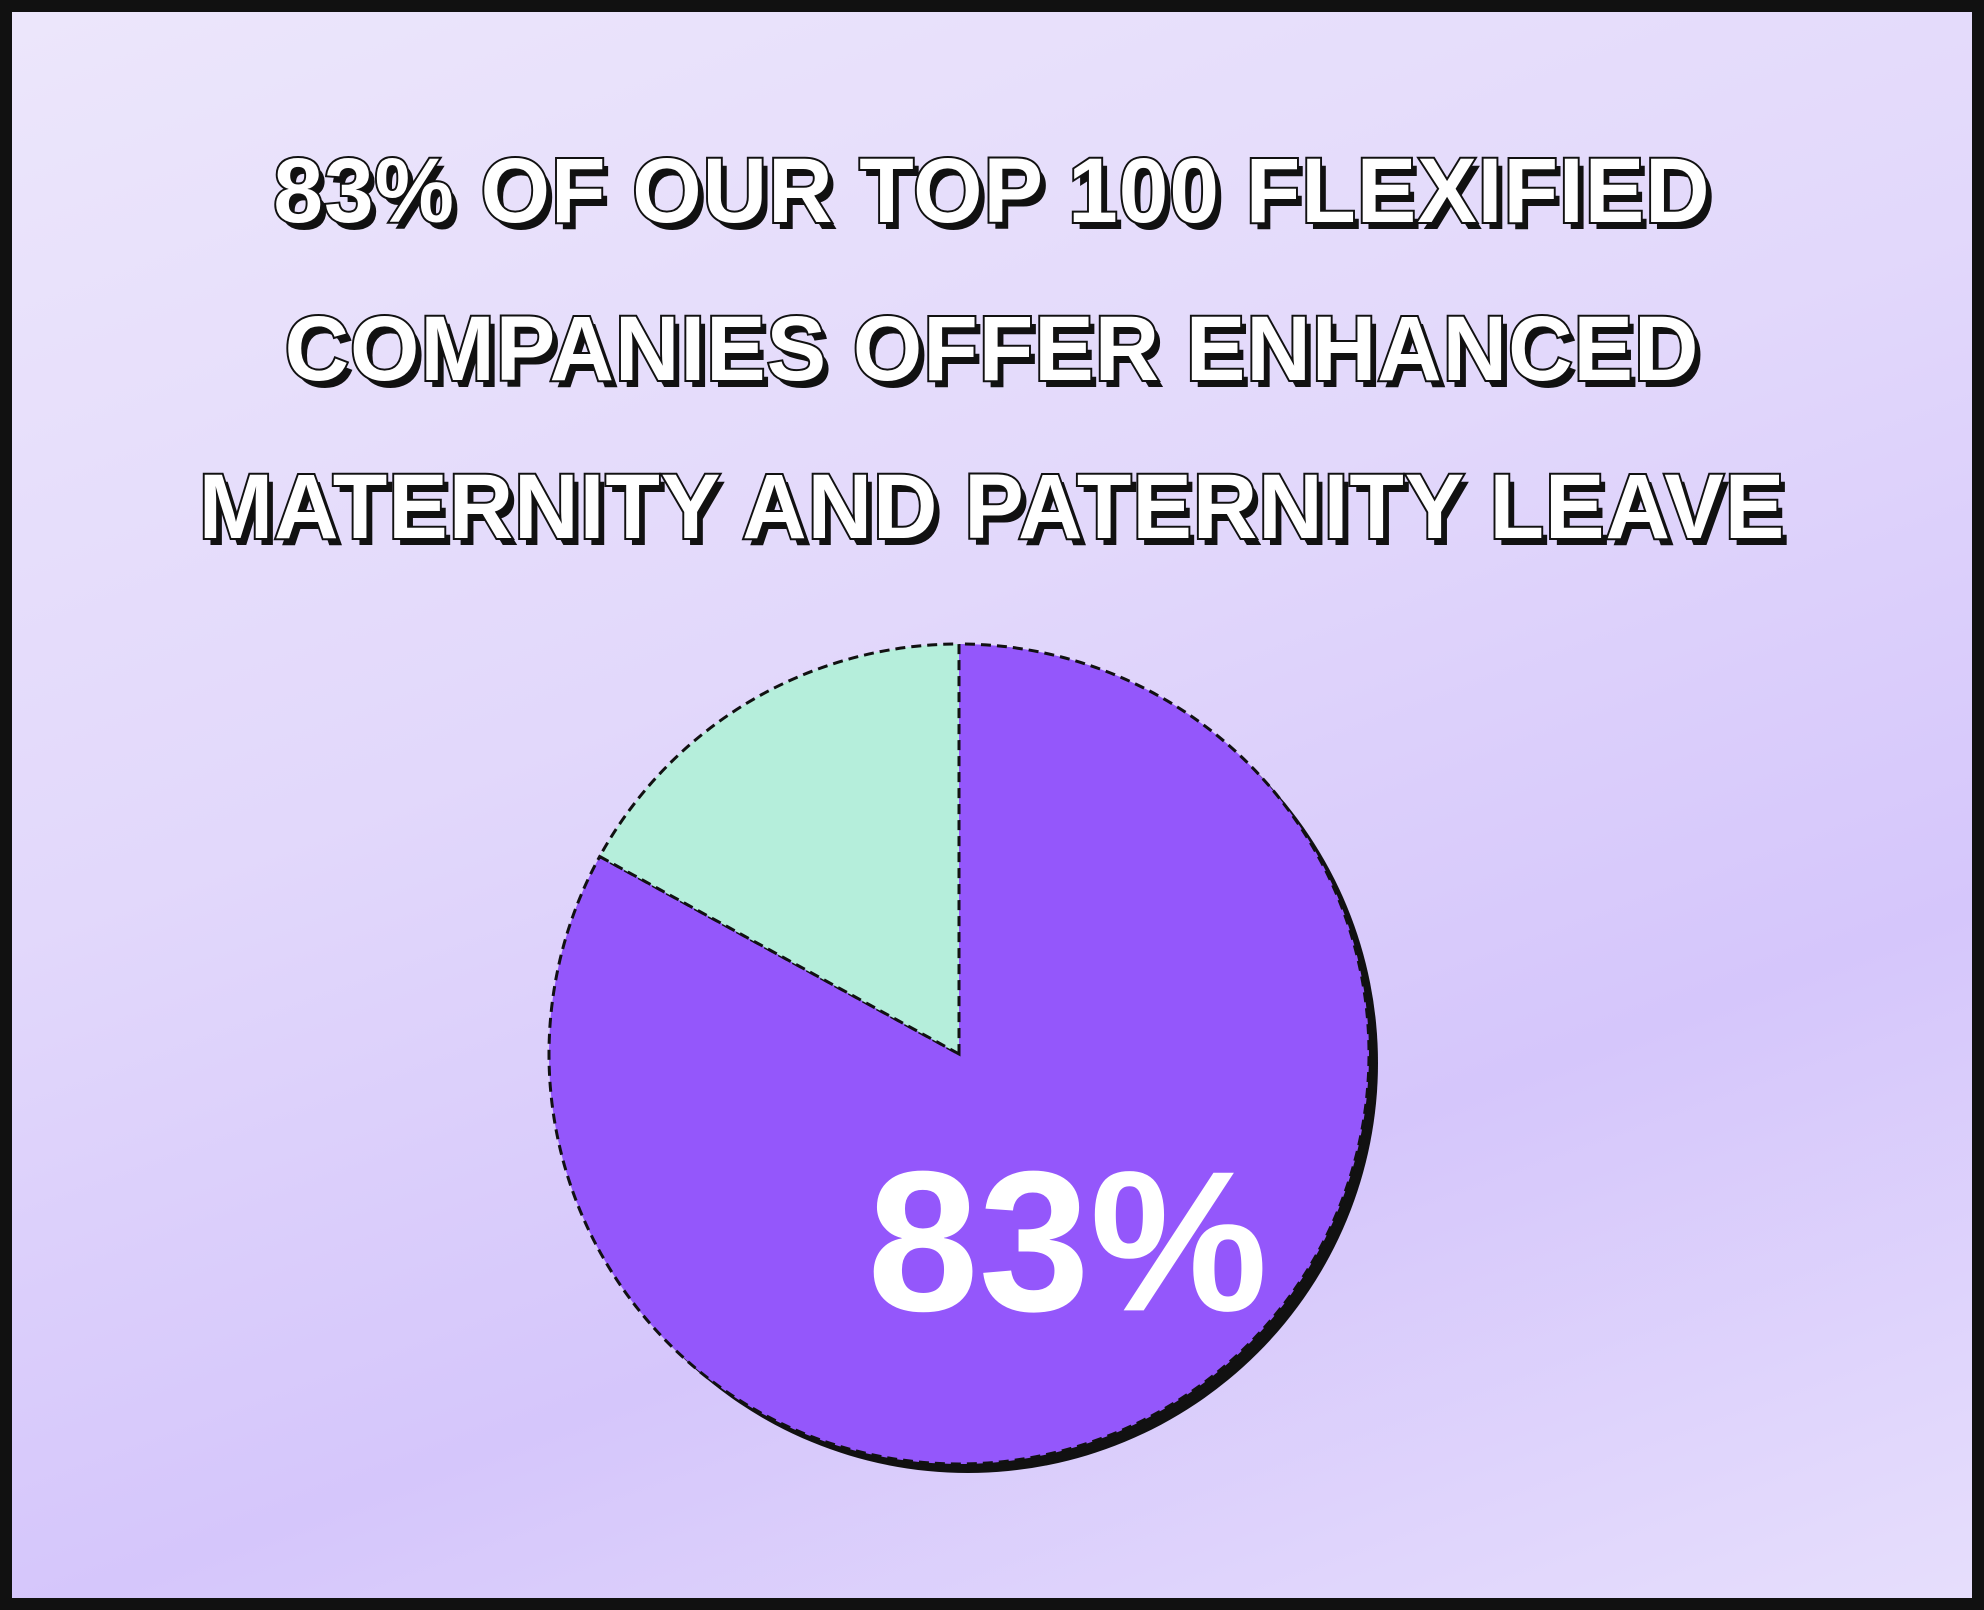  Describe the element at coordinates (779, 849) in the screenshot. I see `pie-slice` at that location.